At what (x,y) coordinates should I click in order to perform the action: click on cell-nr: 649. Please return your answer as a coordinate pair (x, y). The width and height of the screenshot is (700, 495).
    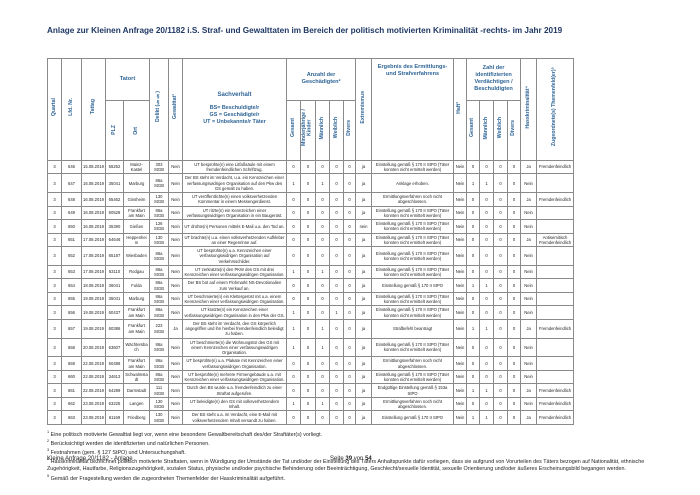
    Looking at the image, I should click on (71, 213).